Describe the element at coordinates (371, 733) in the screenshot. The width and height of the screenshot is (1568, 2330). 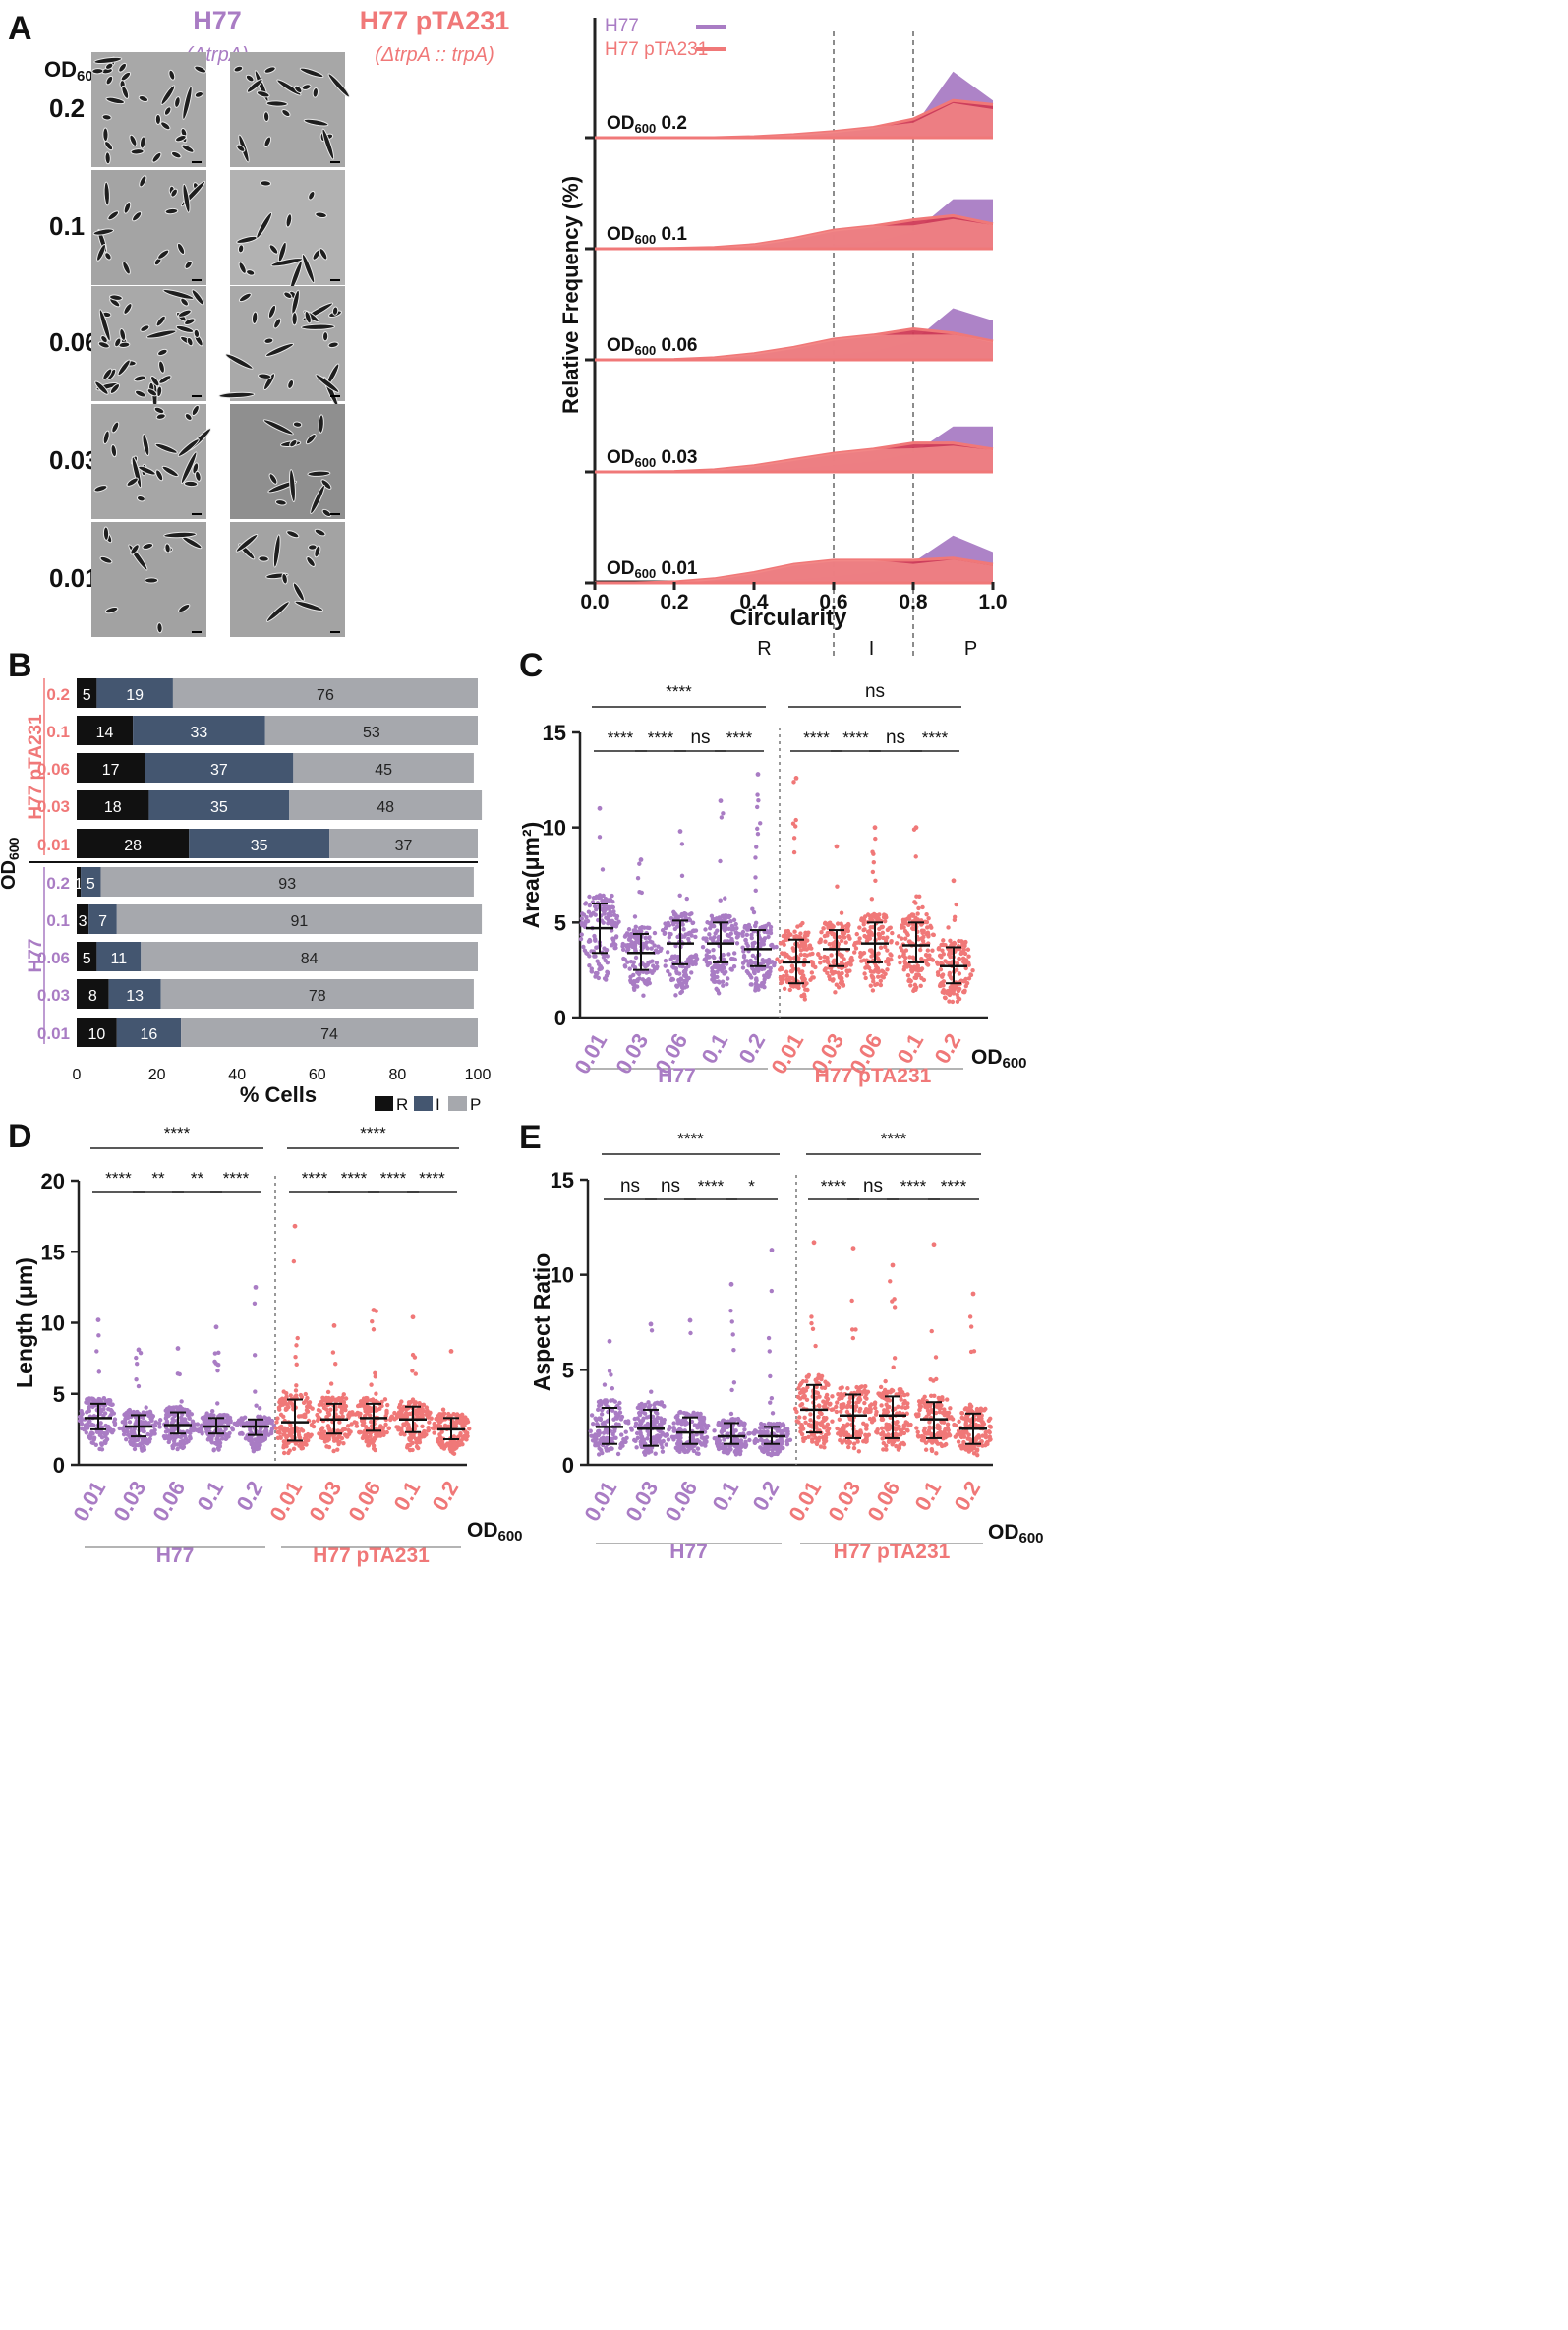
I see `segment-label-P: 53` at that location.